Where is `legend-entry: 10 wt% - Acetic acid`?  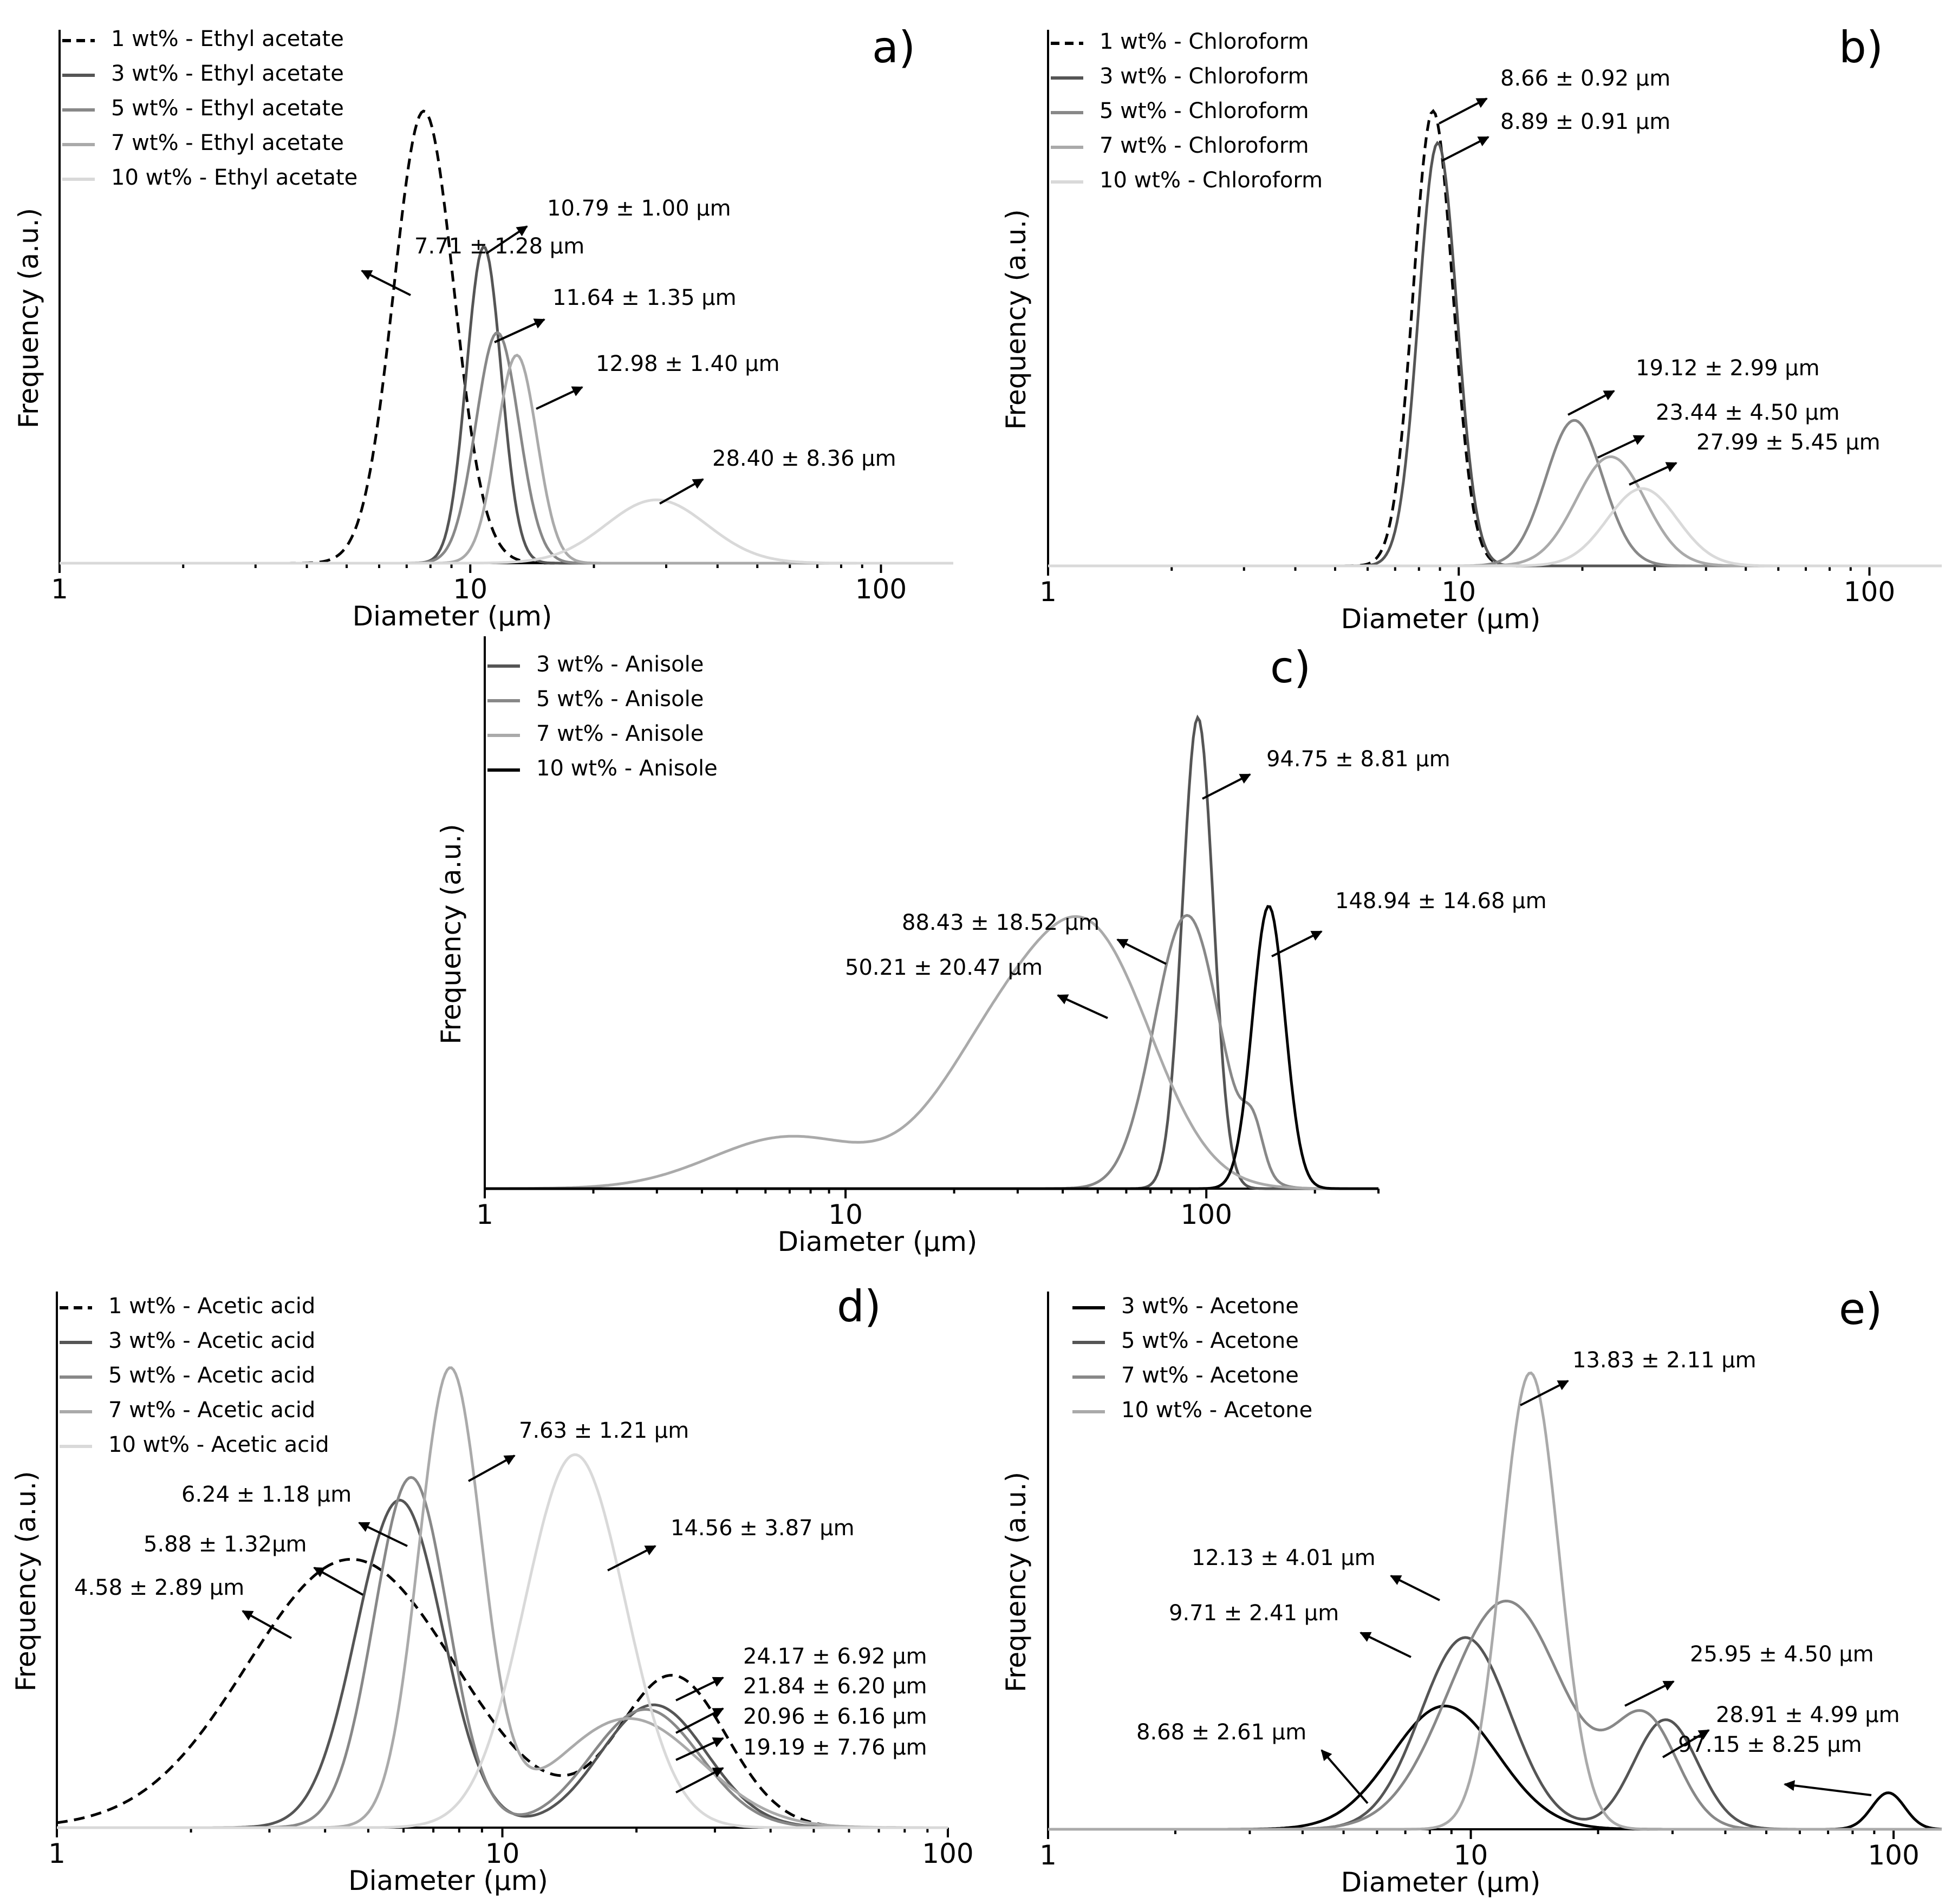
legend-entry: 10 wt% - Acetic acid is located at coordinates (218, 1445).